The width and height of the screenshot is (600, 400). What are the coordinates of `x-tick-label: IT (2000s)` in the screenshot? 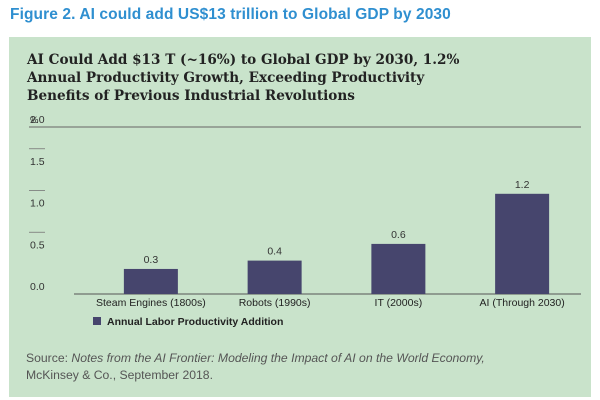 It's located at (399, 303).